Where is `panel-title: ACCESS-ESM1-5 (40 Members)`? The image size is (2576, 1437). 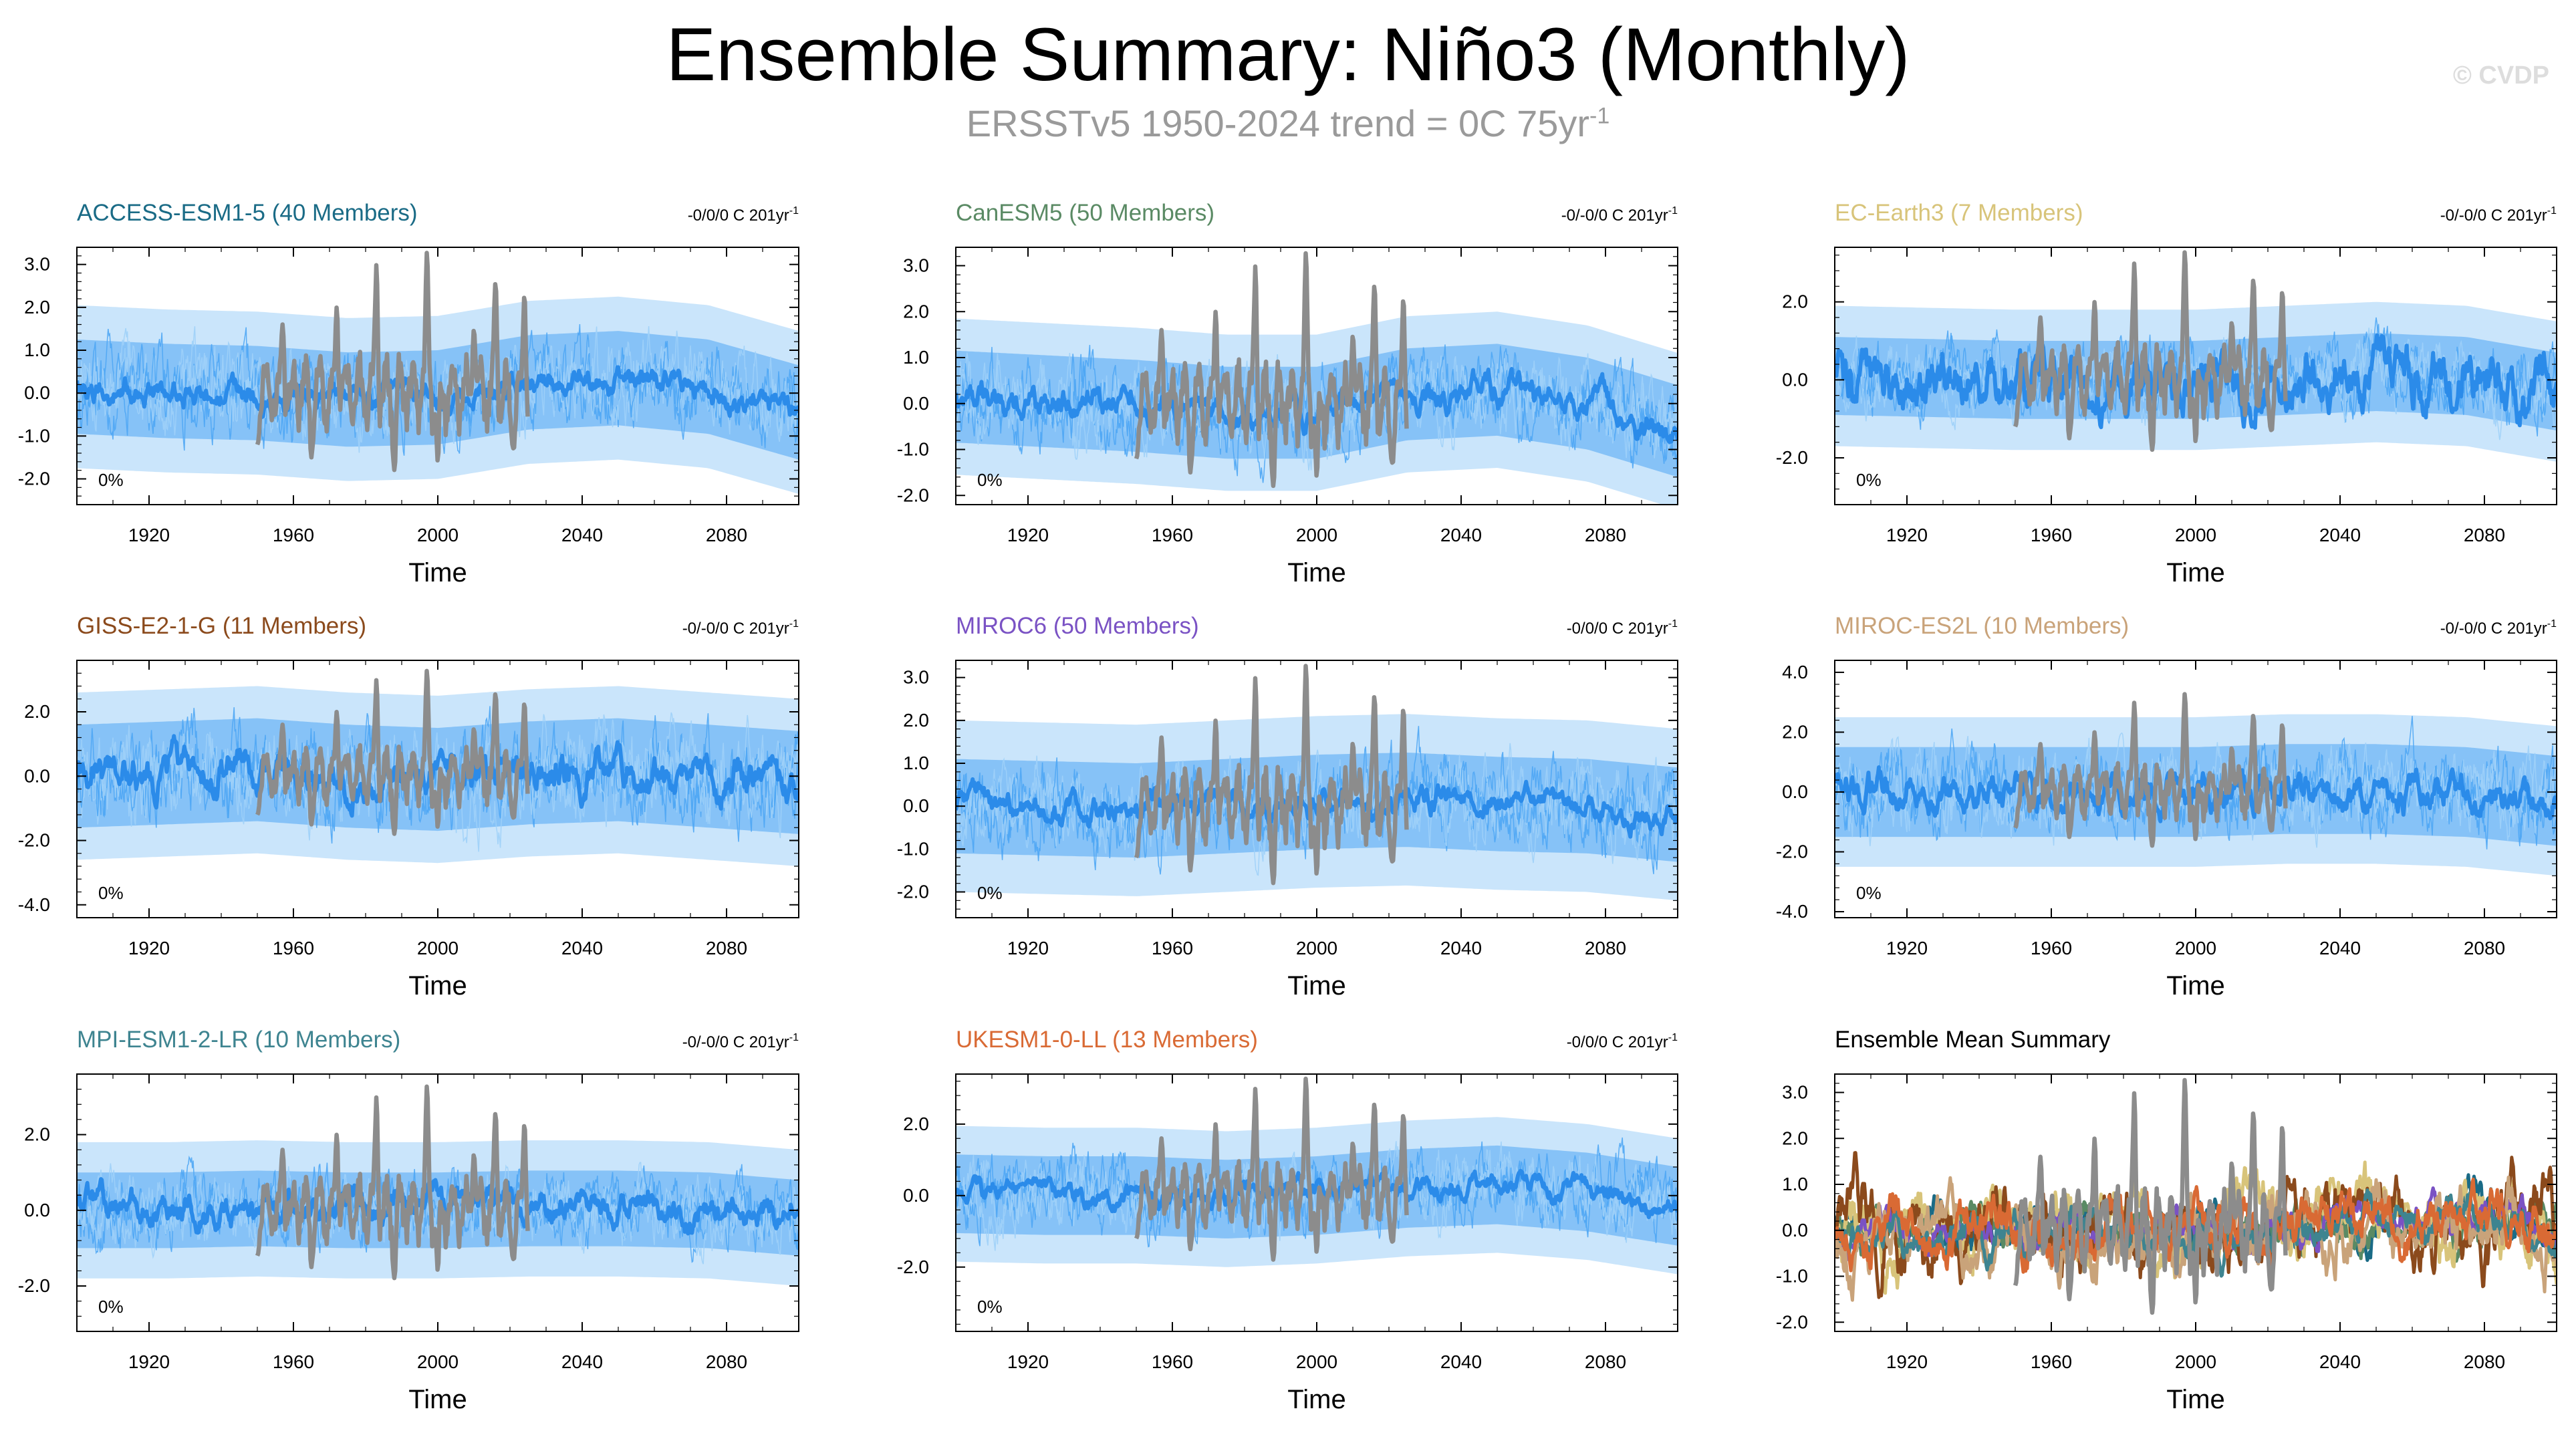 panel-title: ACCESS-ESM1-5 (40 Members) is located at coordinates (248, 213).